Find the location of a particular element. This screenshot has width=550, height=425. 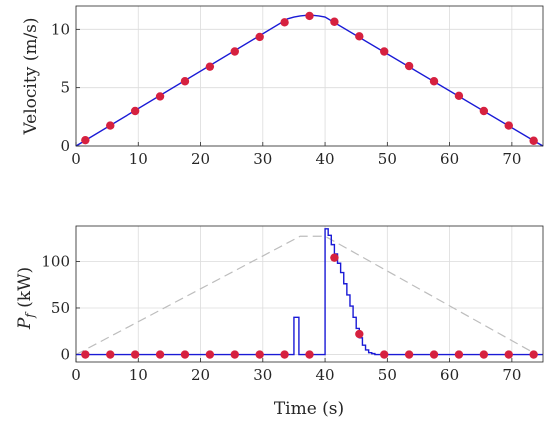

y-tick-label: 5 is located at coordinates (65, 88).